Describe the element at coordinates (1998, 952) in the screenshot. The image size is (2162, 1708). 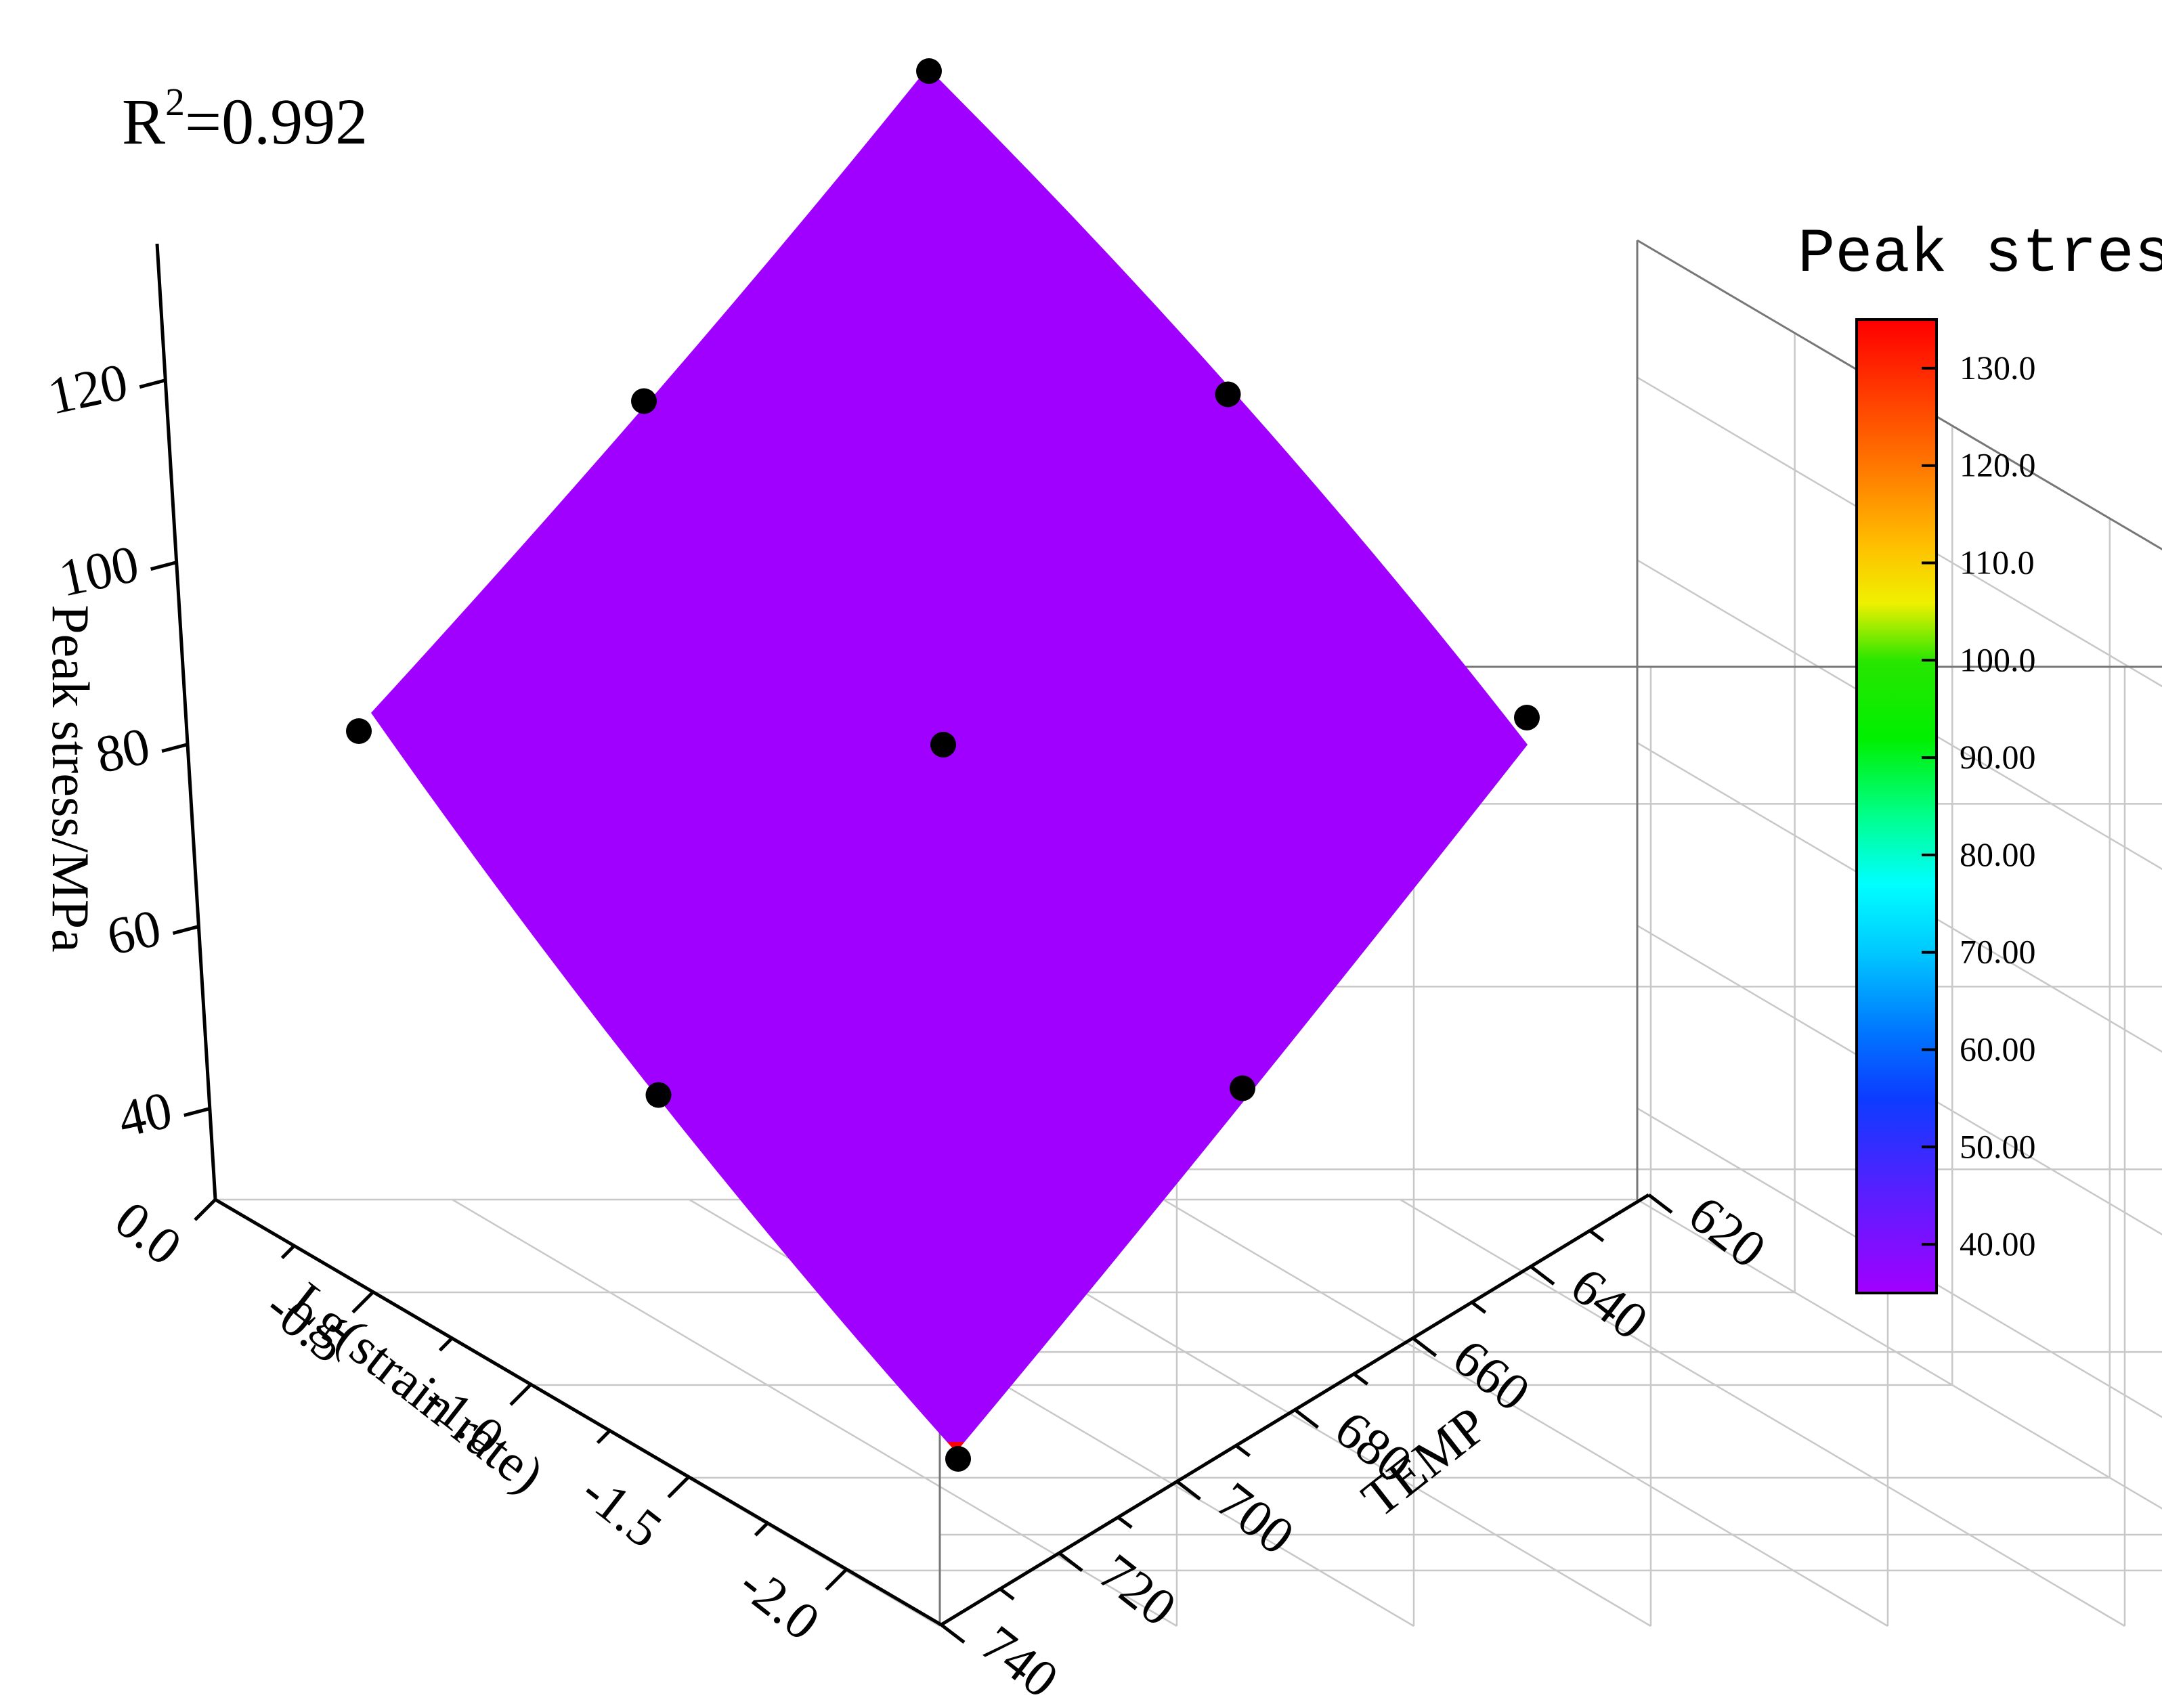
I see `colorbar-tick-label: 70.00` at that location.